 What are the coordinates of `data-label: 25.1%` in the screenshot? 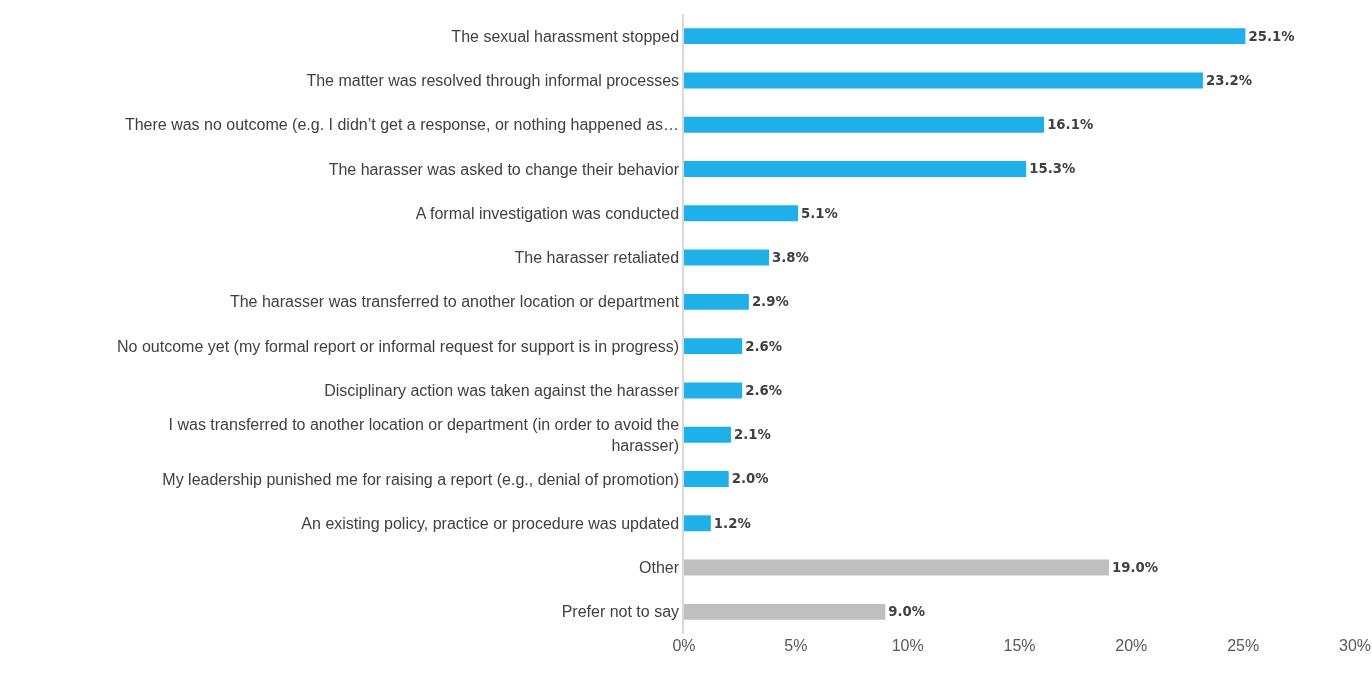 It's located at (1271, 36).